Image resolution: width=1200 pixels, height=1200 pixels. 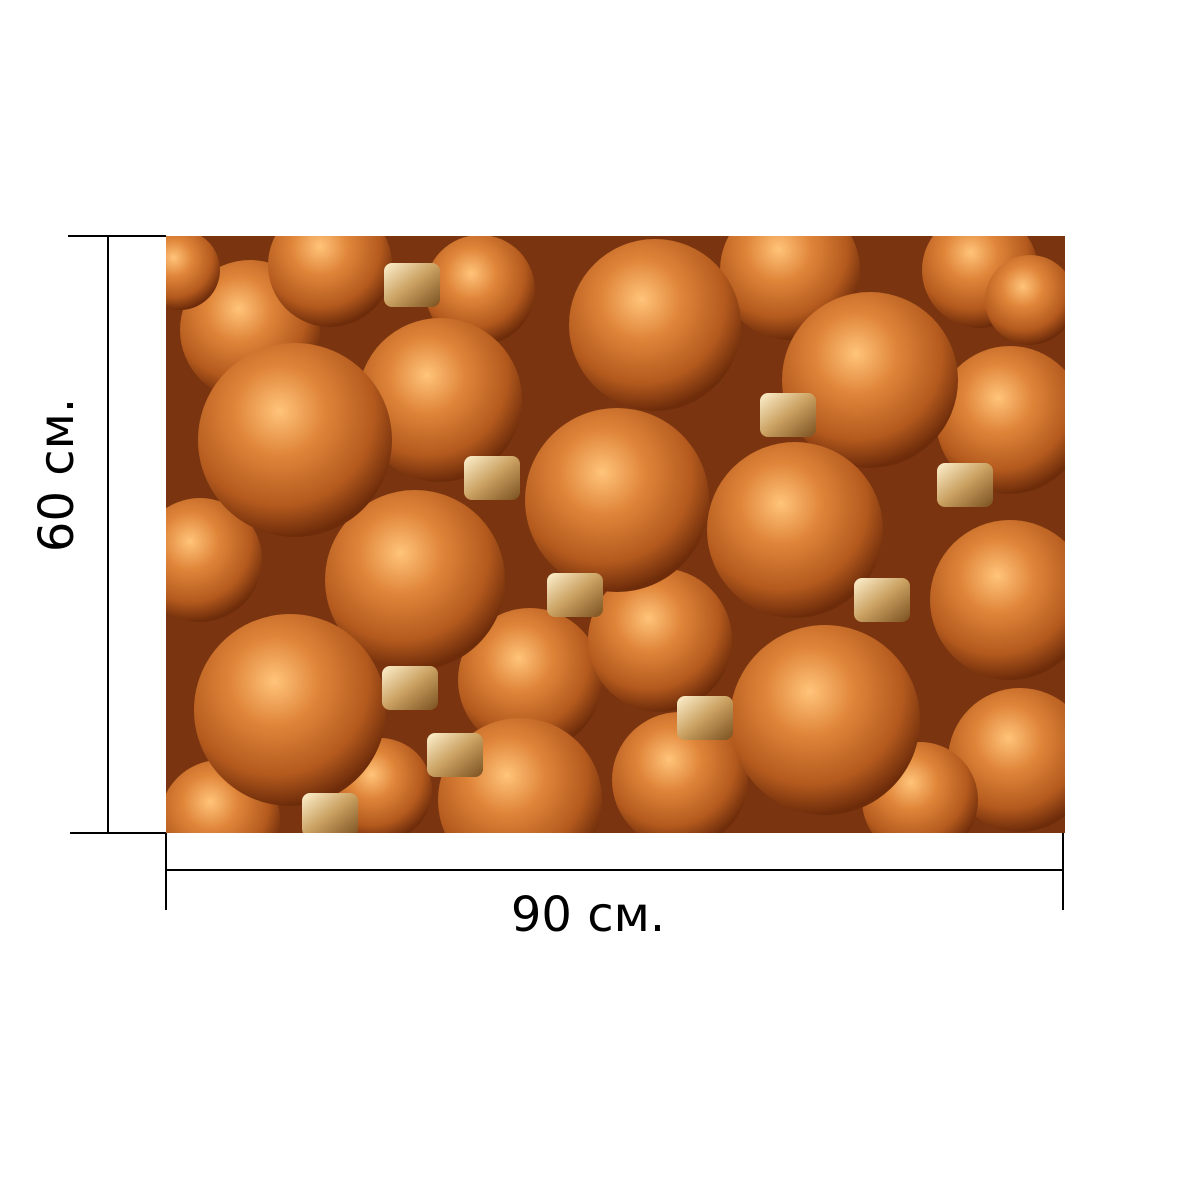 What do you see at coordinates (57, 475) in the screenshot?
I see `height-label: 60 см.` at bounding box center [57, 475].